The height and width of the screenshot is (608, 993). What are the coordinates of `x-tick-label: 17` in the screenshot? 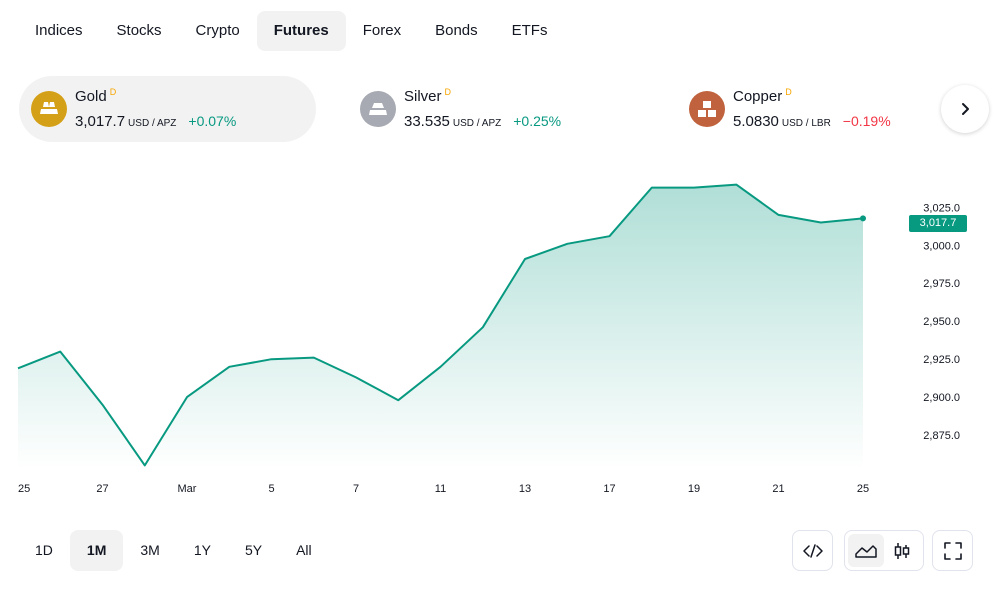 It's located at (609, 489).